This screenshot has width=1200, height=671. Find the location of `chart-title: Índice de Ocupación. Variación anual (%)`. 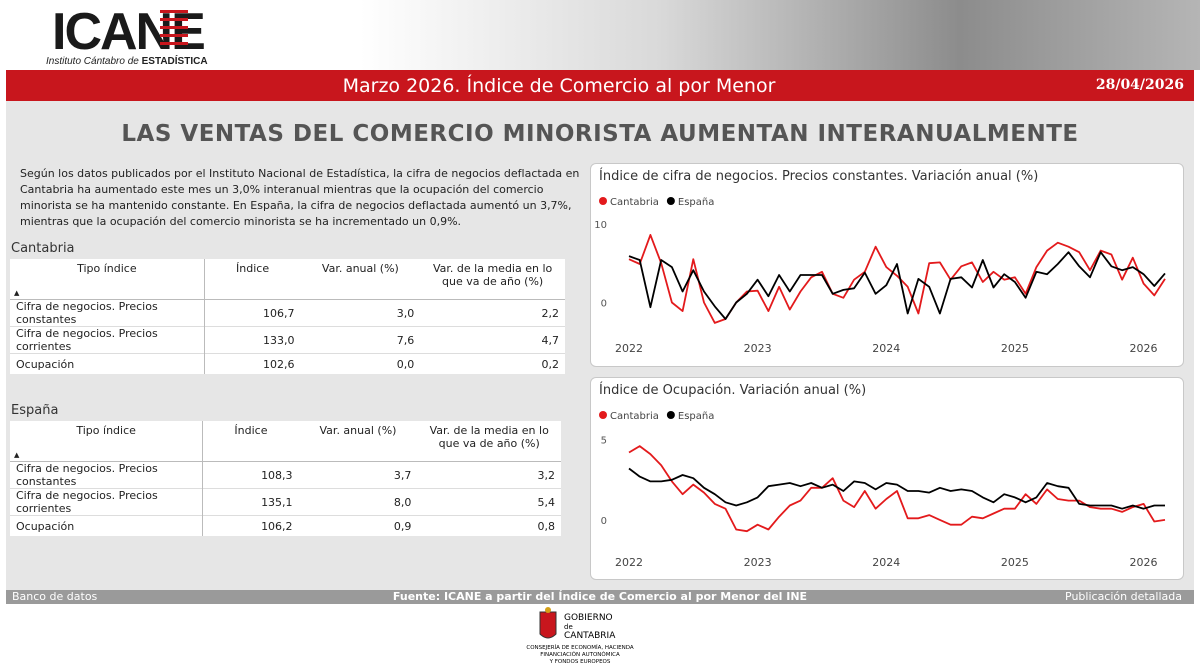

chart-title: Índice de Ocupación. Variación anual (%) is located at coordinates (732, 390).